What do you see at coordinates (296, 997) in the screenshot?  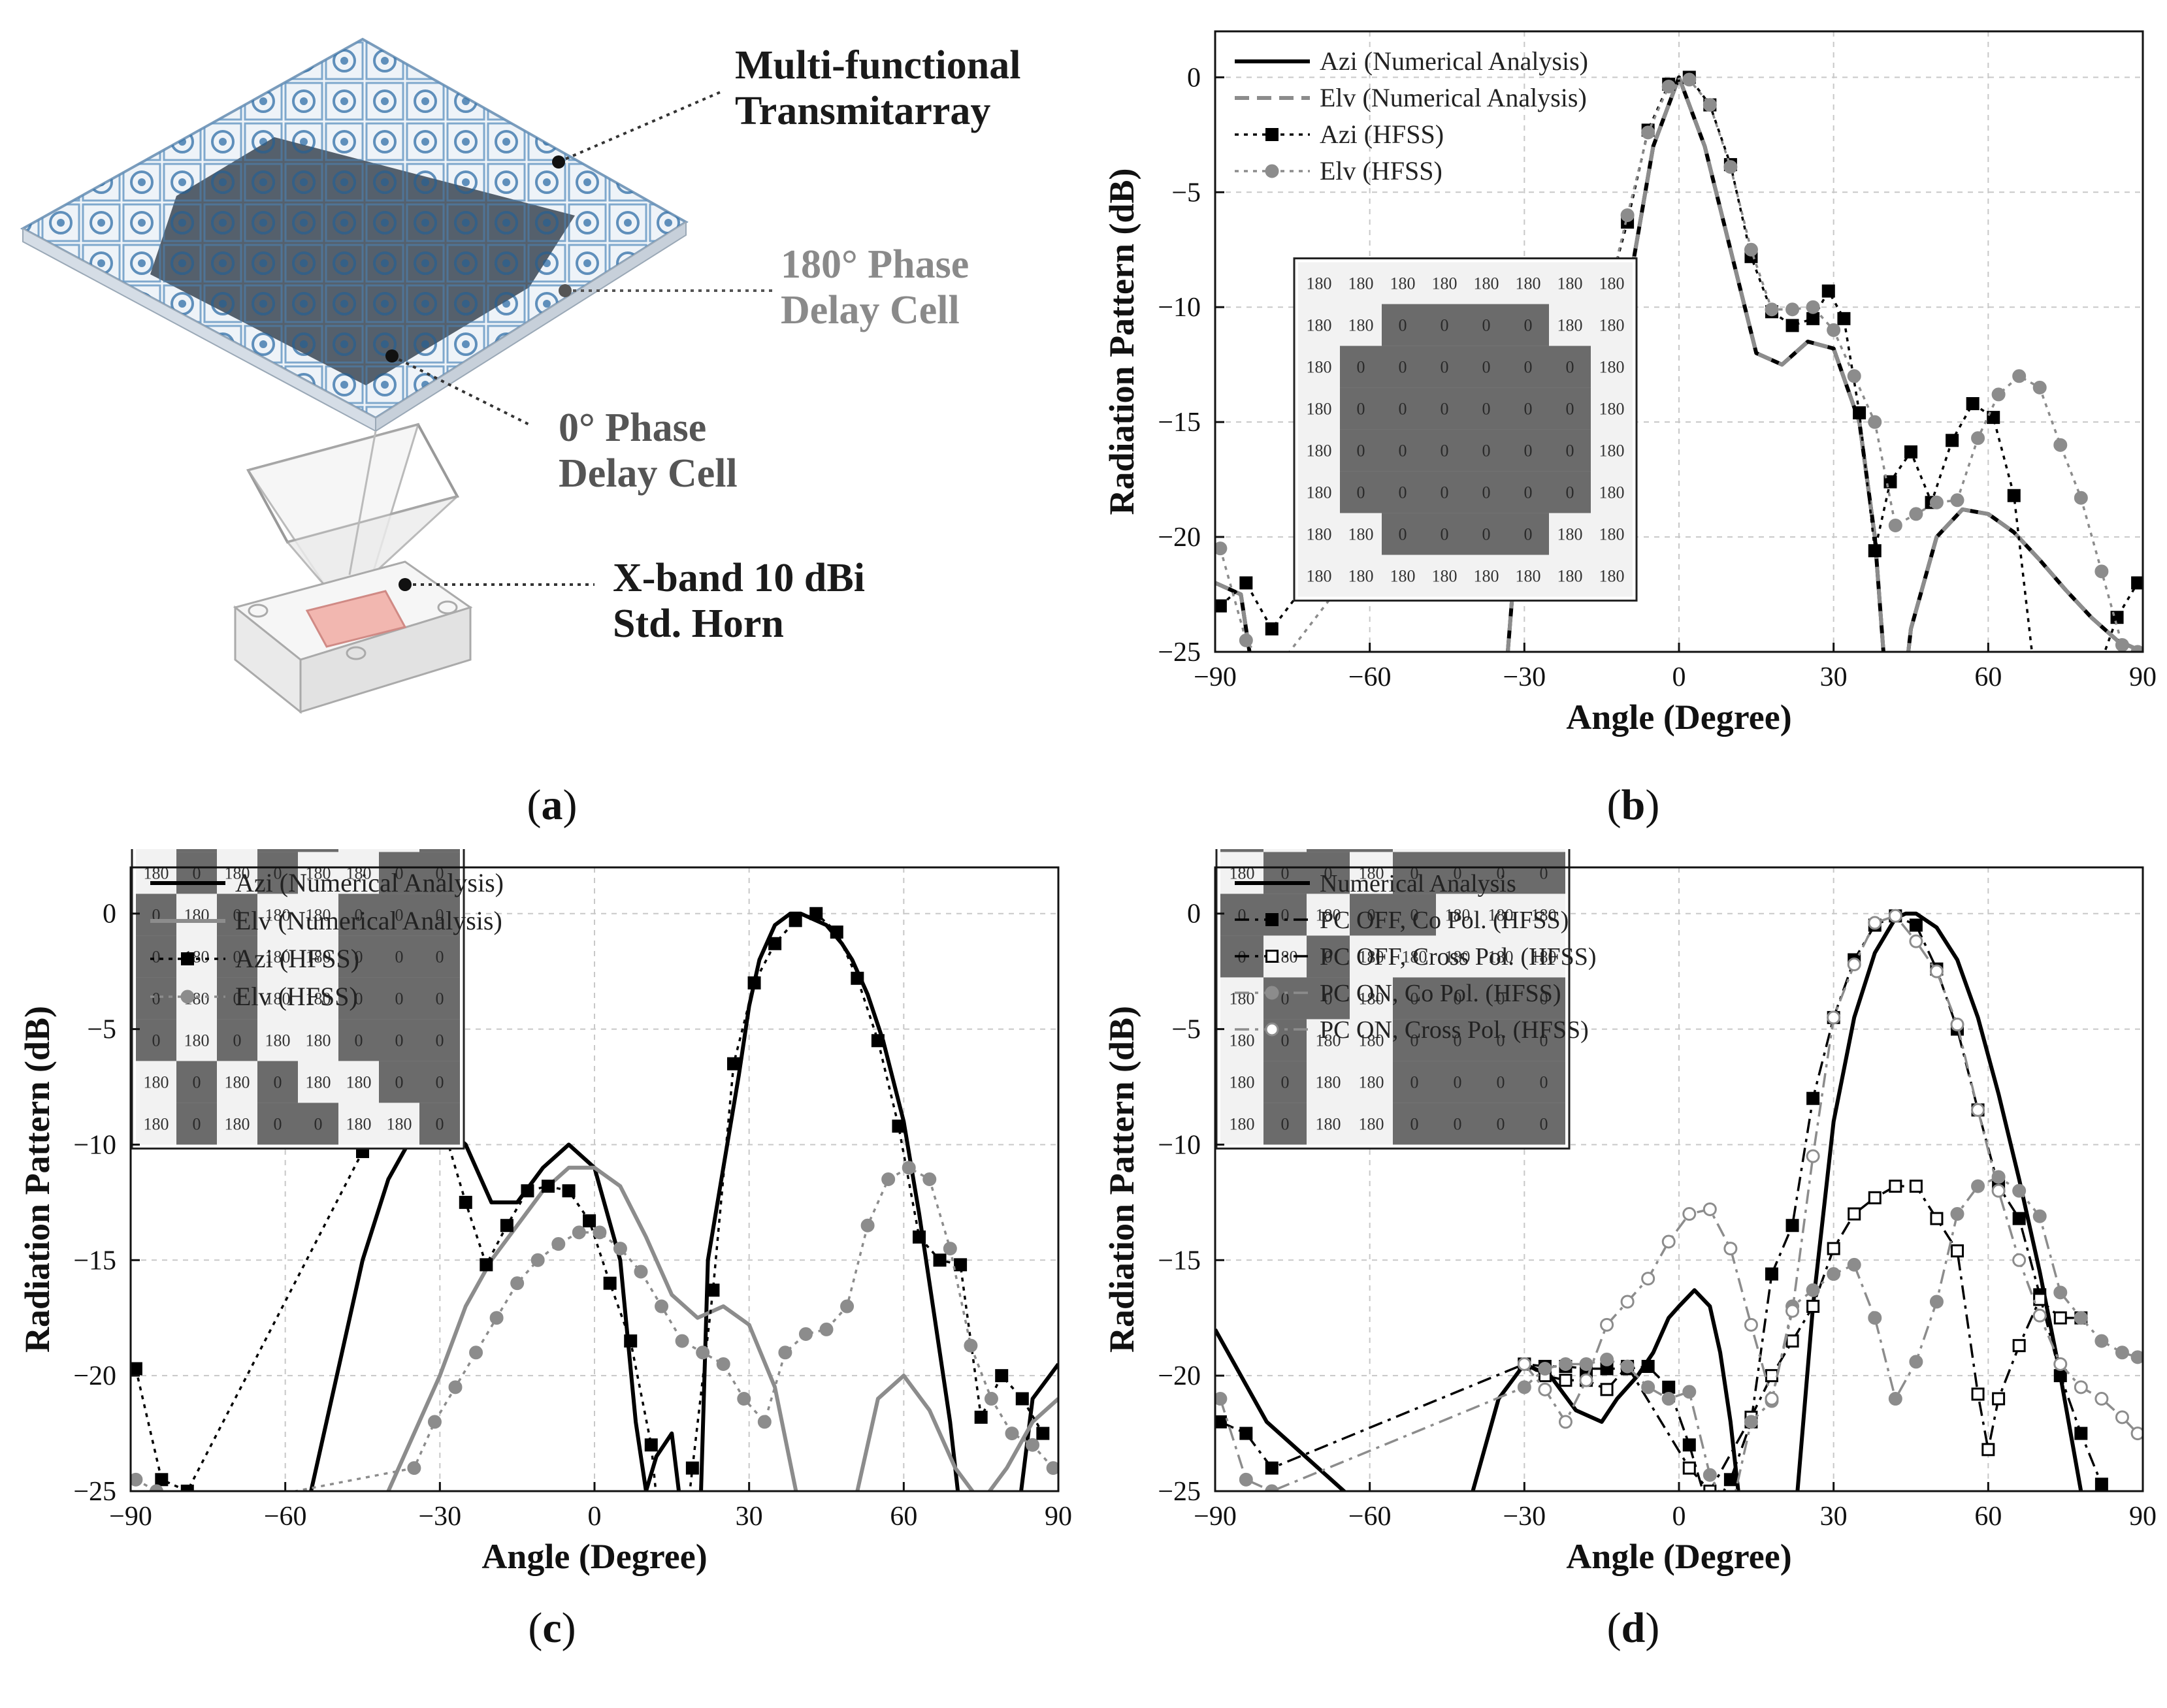 I see `legend-entry: Elv (HFSS)` at bounding box center [296, 997].